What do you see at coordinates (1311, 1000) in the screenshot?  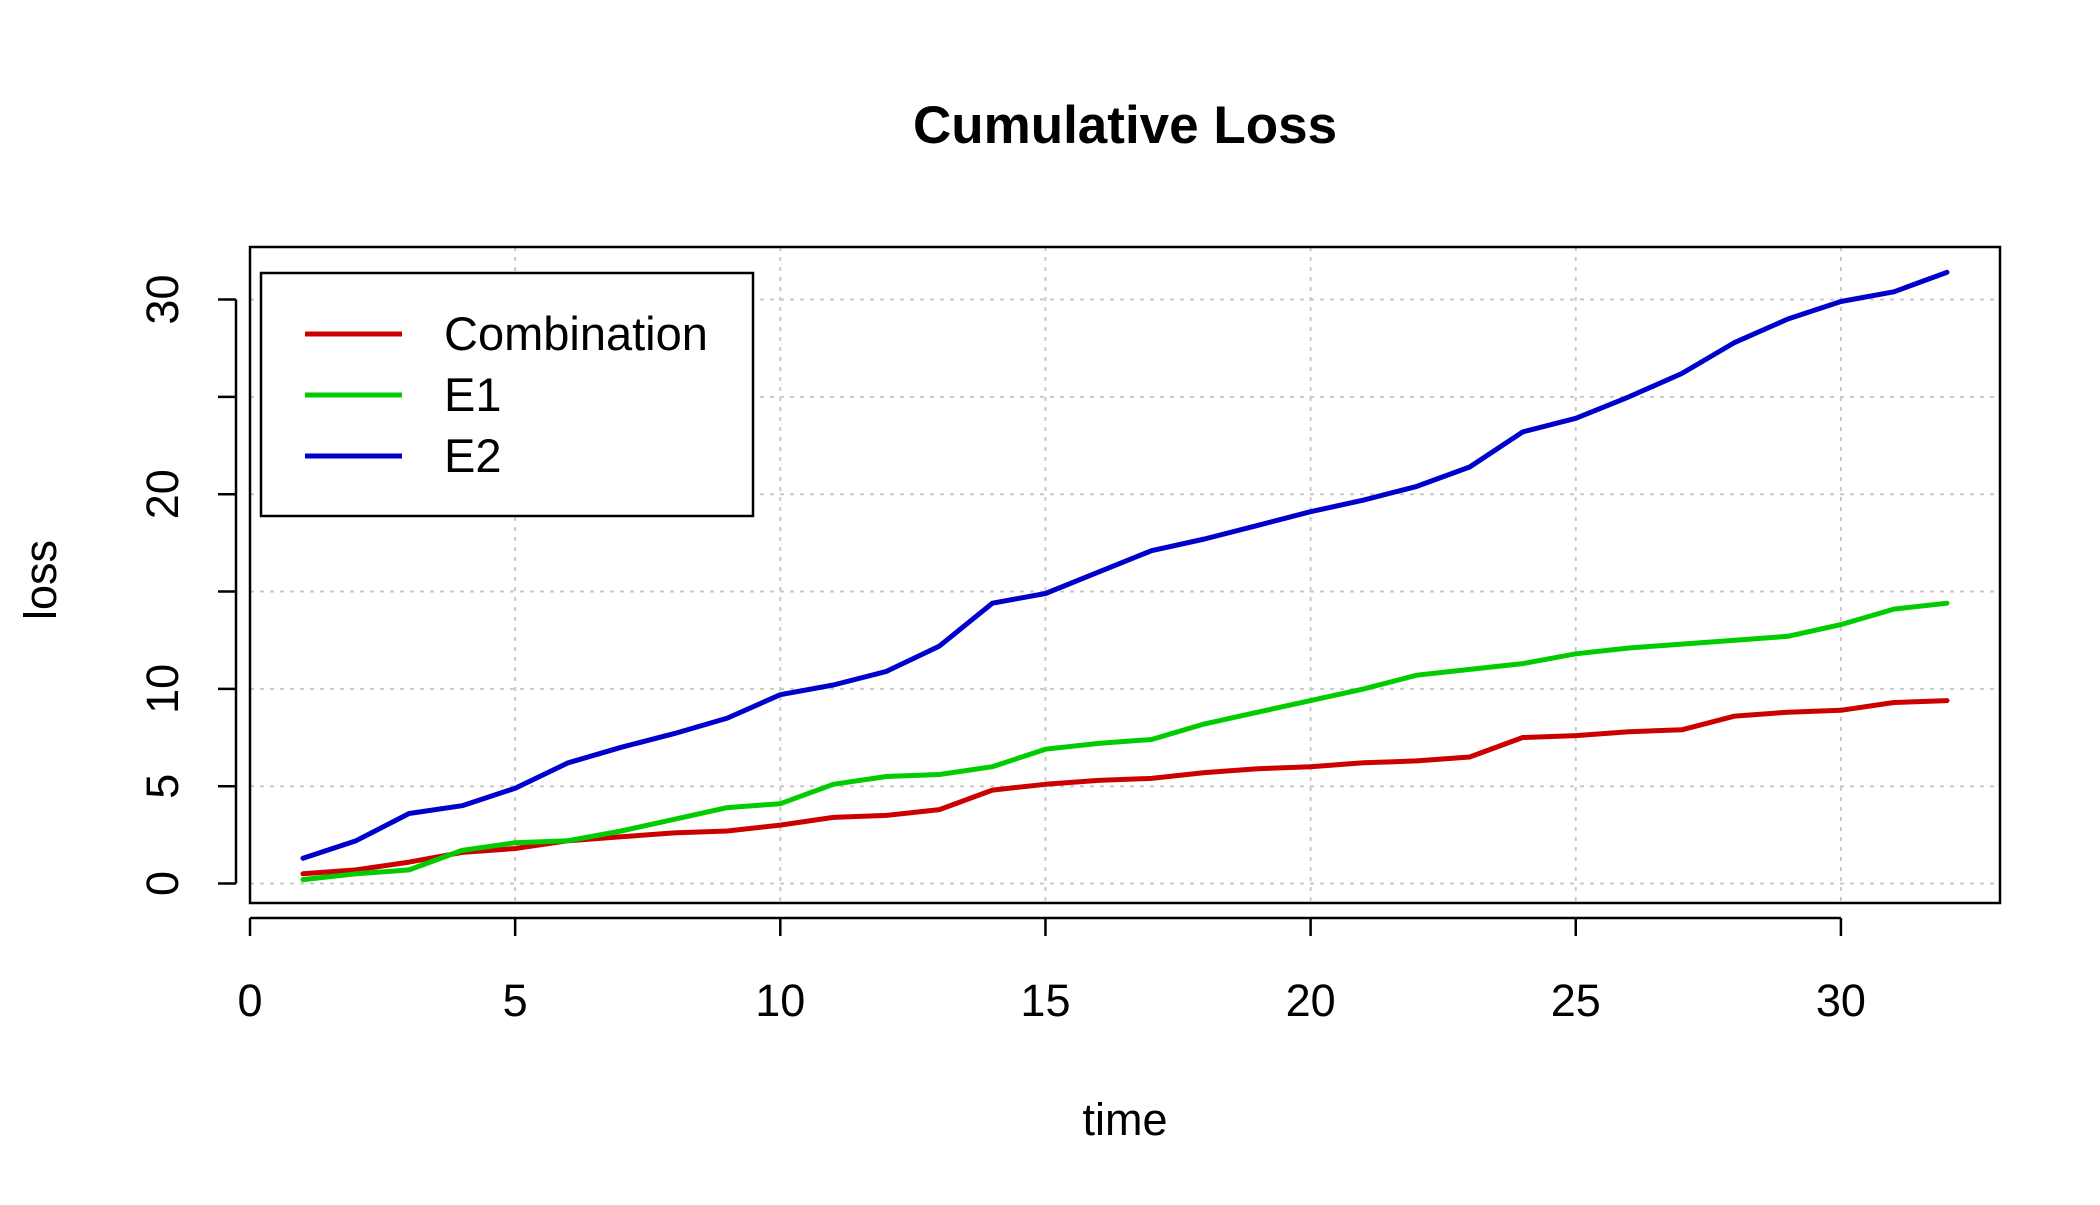 I see `x-tick-label-20: 20` at bounding box center [1311, 1000].